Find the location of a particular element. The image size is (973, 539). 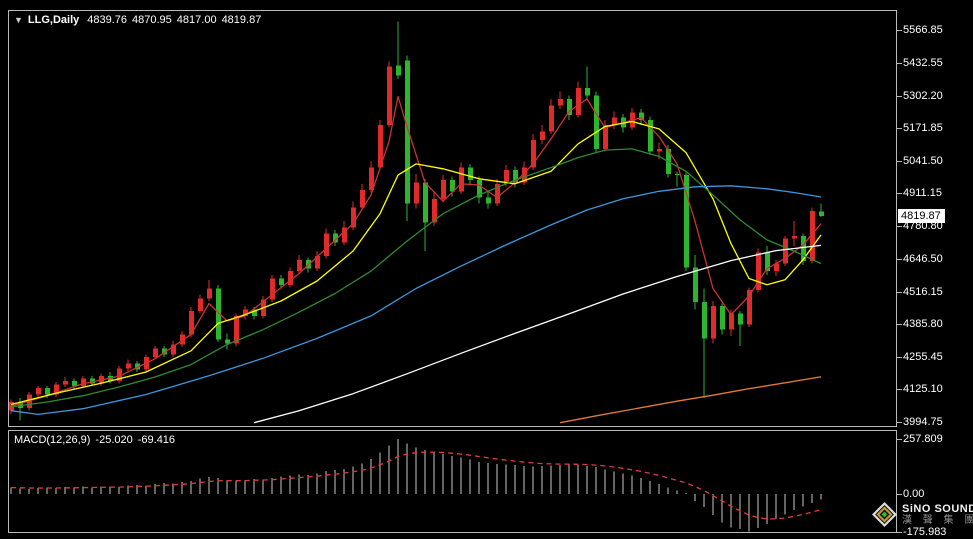

price-label: 4780.80 is located at coordinates (923, 226).